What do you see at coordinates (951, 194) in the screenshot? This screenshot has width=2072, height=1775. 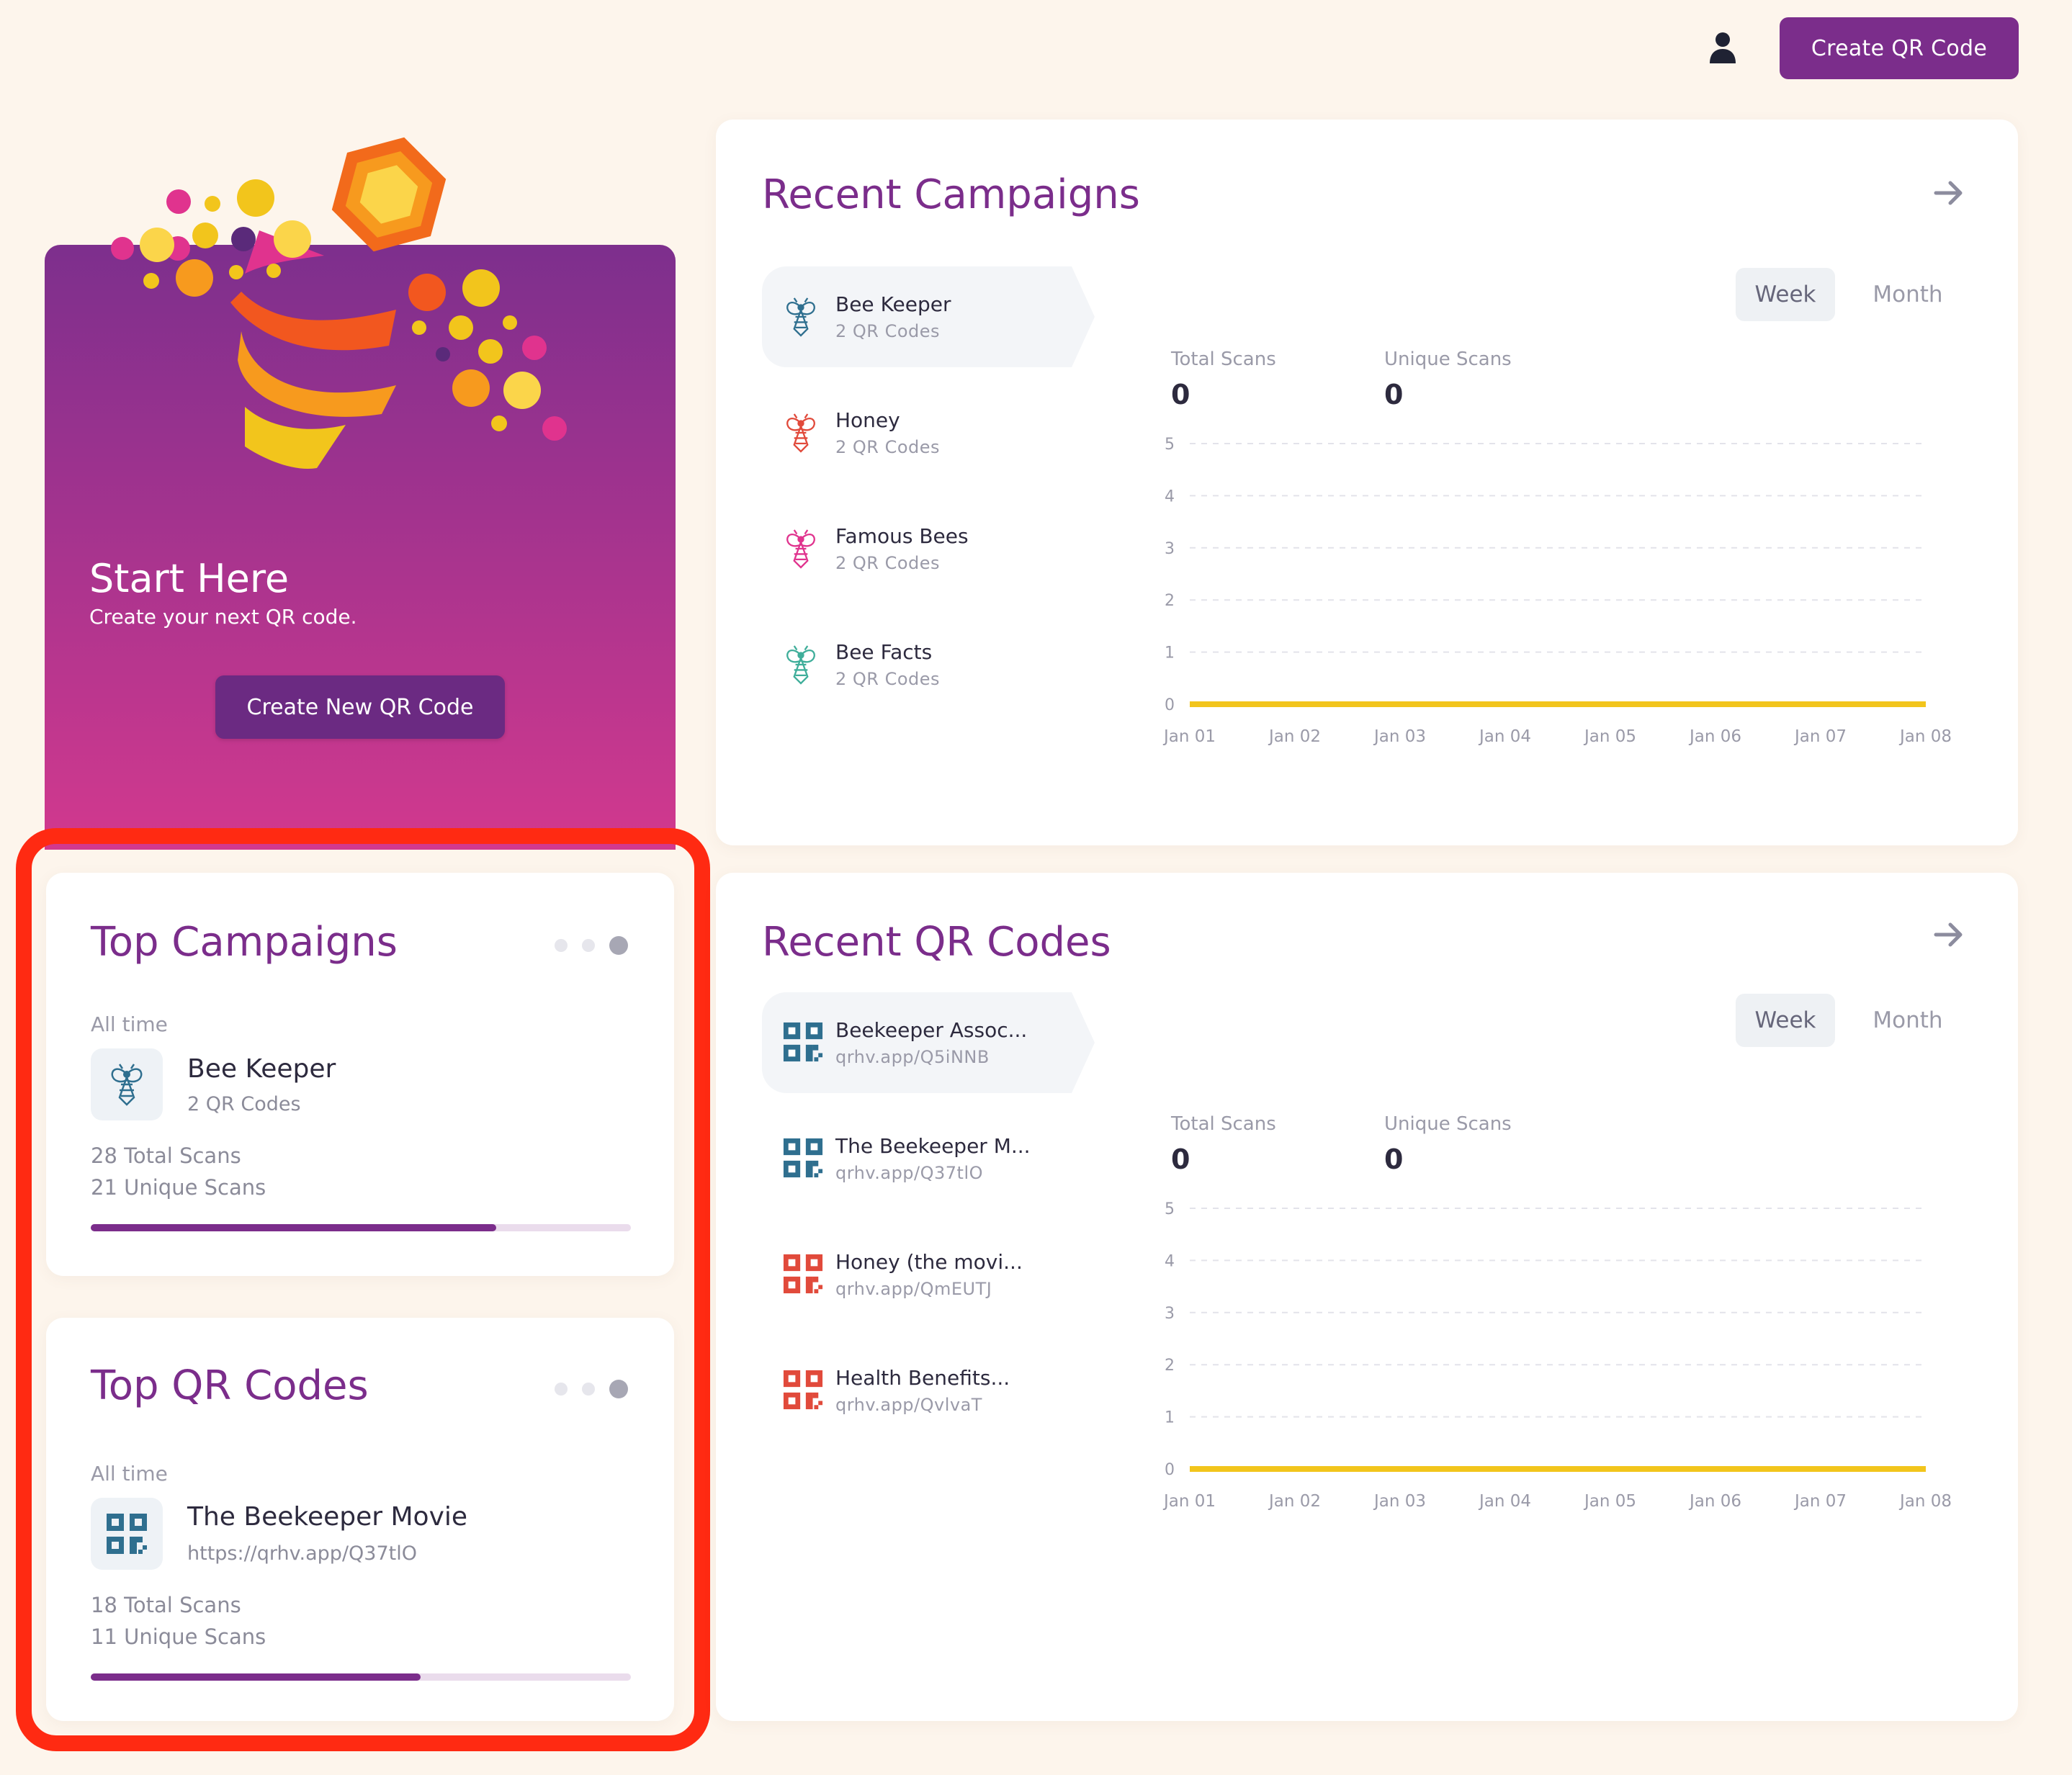 I see `recent-campaigns-title: Recent Campaigns` at bounding box center [951, 194].